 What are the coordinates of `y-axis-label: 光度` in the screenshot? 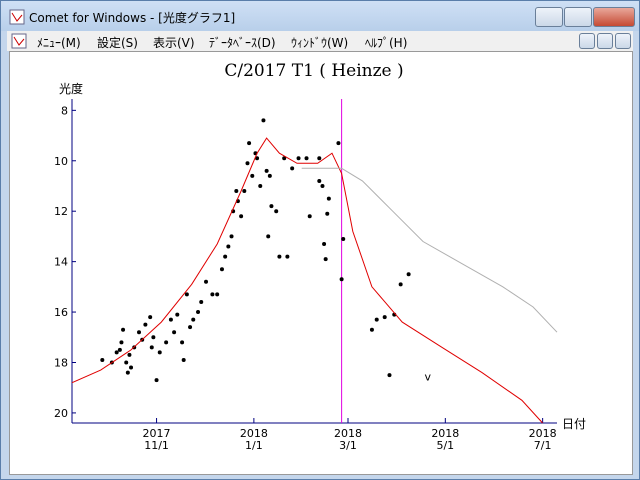 It's located at (71, 88).